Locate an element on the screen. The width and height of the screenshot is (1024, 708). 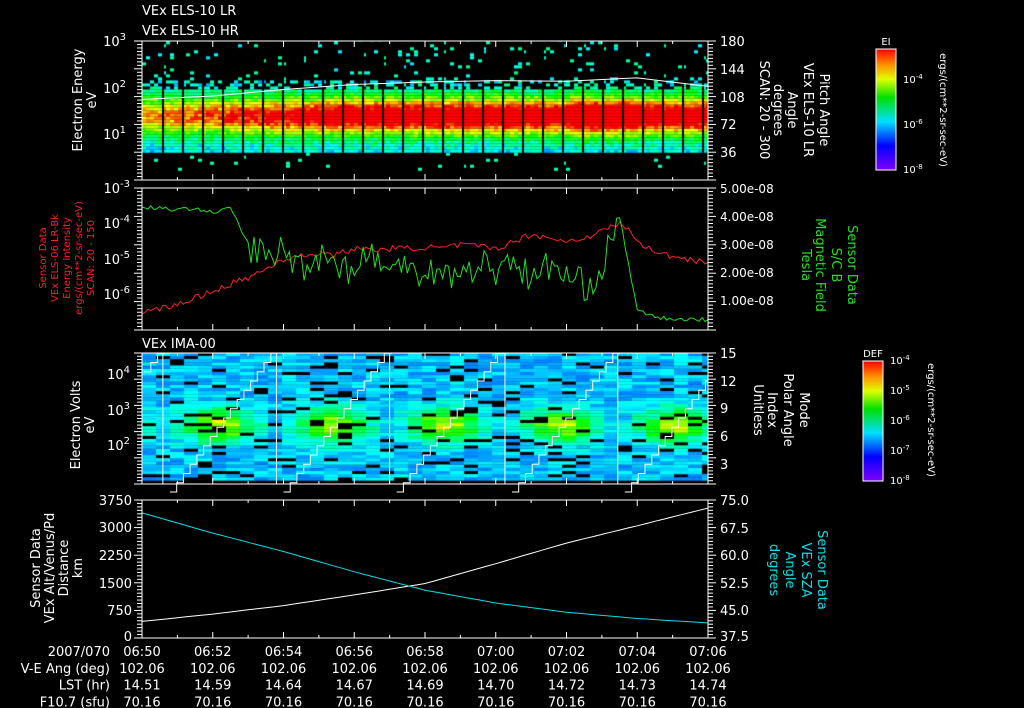
mag-rtick-label: 2.00e-08 is located at coordinates (747, 273).